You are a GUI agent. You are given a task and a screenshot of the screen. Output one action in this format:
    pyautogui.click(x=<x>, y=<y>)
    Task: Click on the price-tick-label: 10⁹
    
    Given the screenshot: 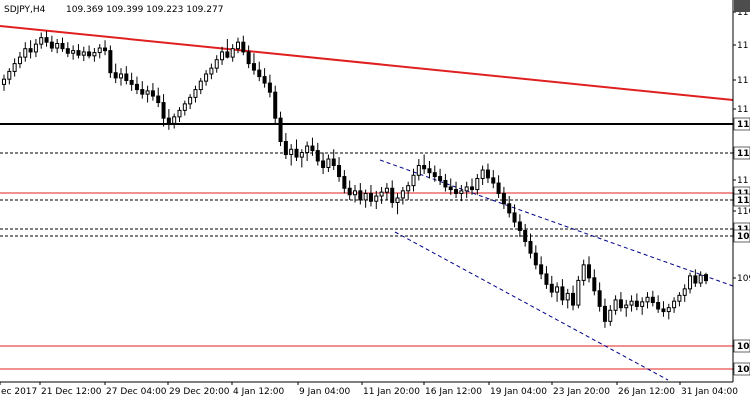 What is the action you would take?
    pyautogui.click(x=743, y=279)
    